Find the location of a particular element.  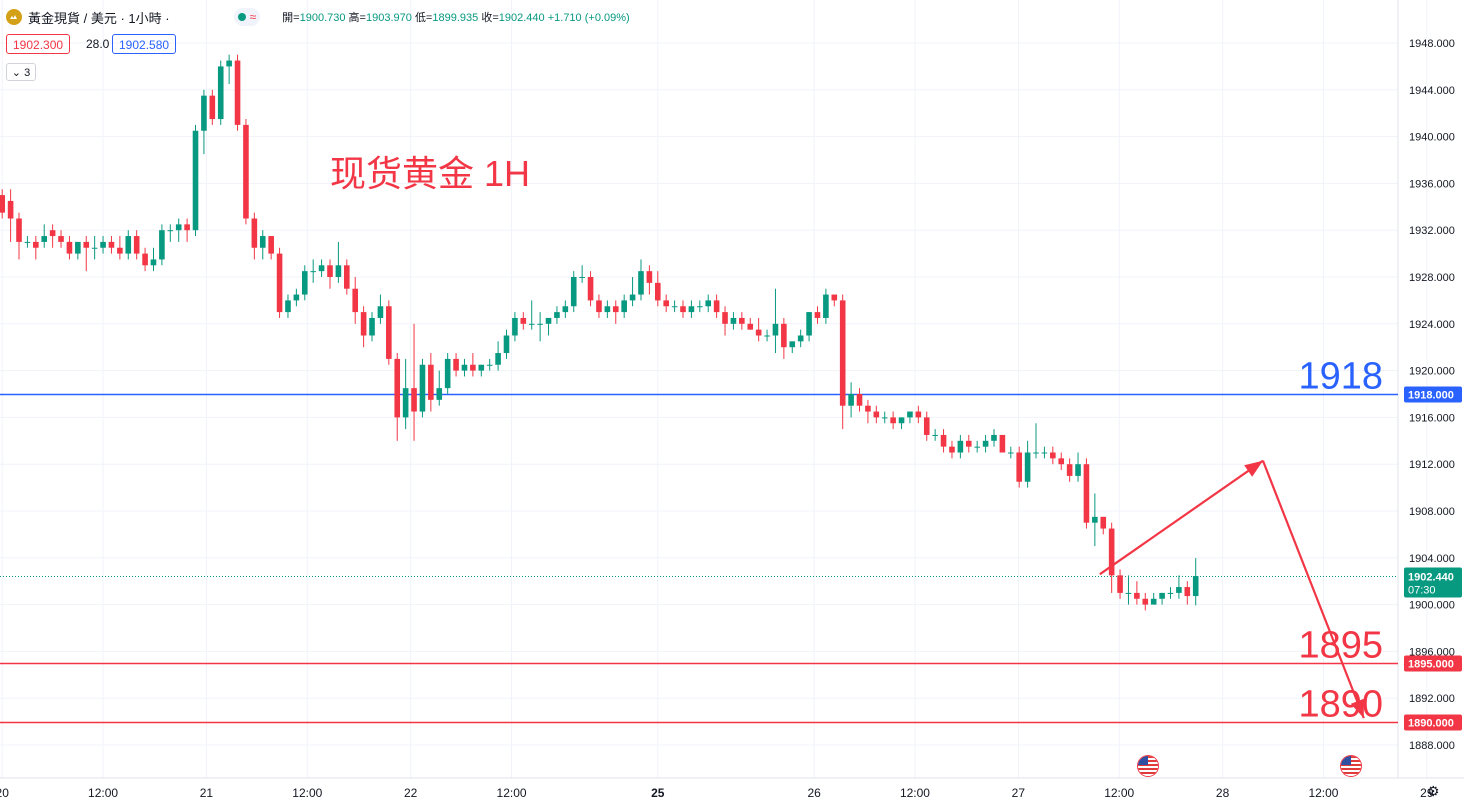

level-label: 1918 is located at coordinates (1340, 377).